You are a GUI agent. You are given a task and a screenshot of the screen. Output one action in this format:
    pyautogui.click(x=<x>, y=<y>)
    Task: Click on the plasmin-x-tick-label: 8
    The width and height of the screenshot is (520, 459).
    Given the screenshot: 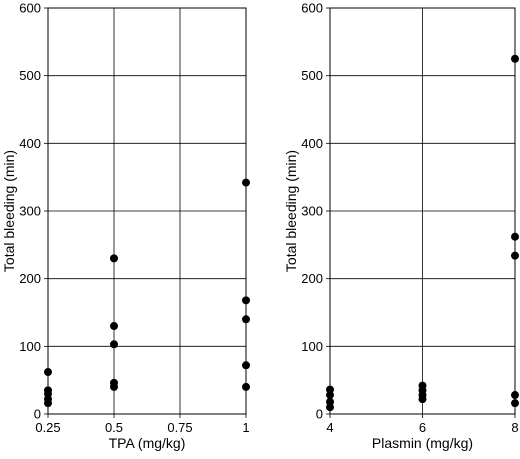 What is the action you would take?
    pyautogui.click(x=514, y=427)
    